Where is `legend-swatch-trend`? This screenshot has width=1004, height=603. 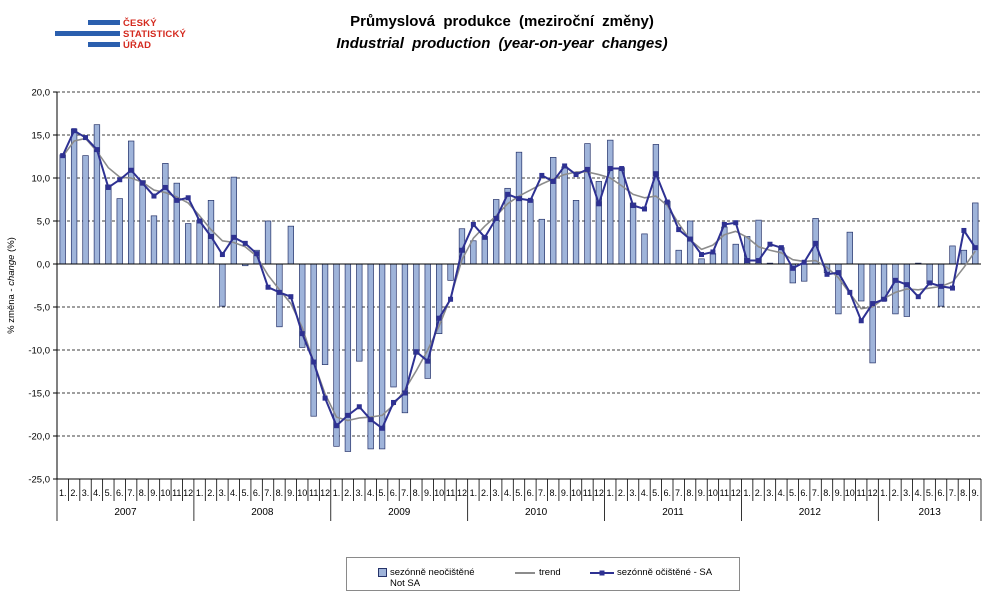 legend-swatch-trend is located at coordinates (525, 573).